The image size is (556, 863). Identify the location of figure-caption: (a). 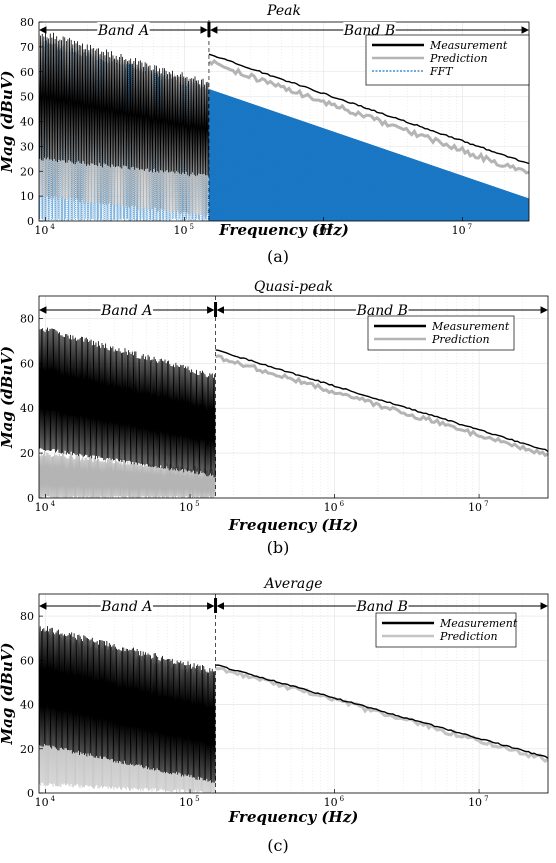
(278, 256).